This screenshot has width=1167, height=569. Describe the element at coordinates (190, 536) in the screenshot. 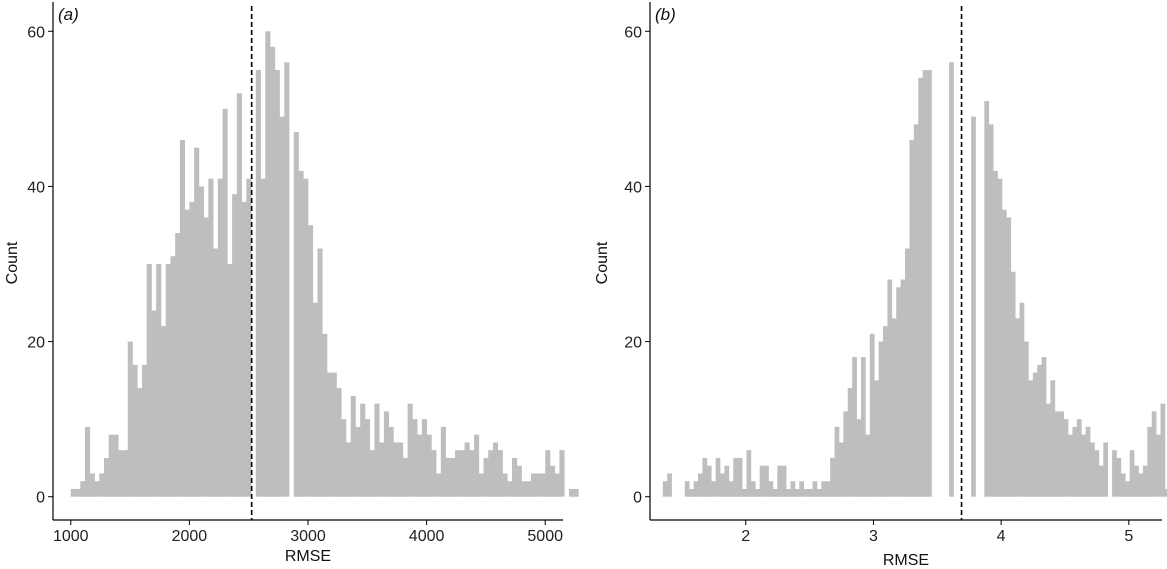

I see `panel-a-x-tick-label: 2000` at that location.